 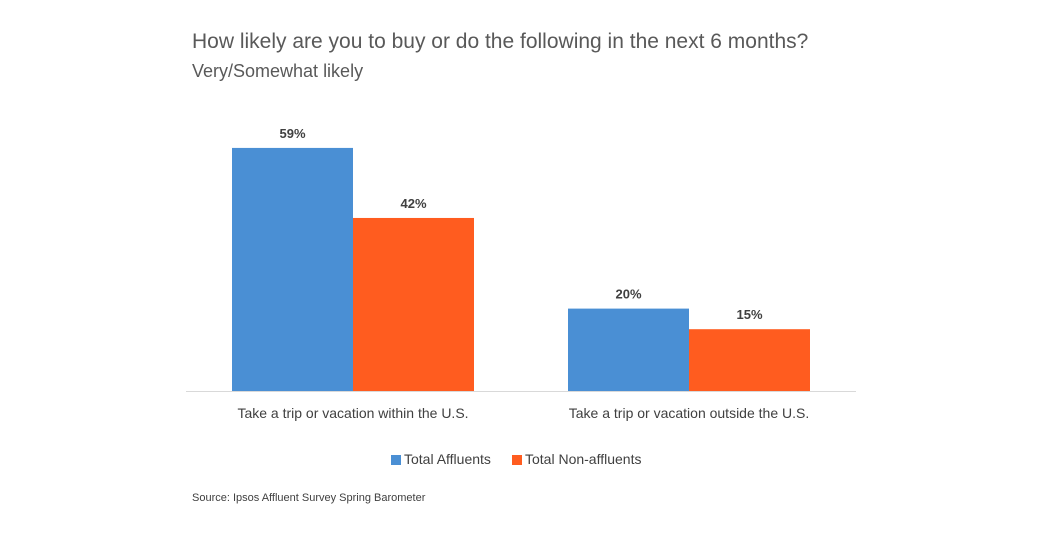 I want to click on data-label: 42%, so click(x=413, y=203).